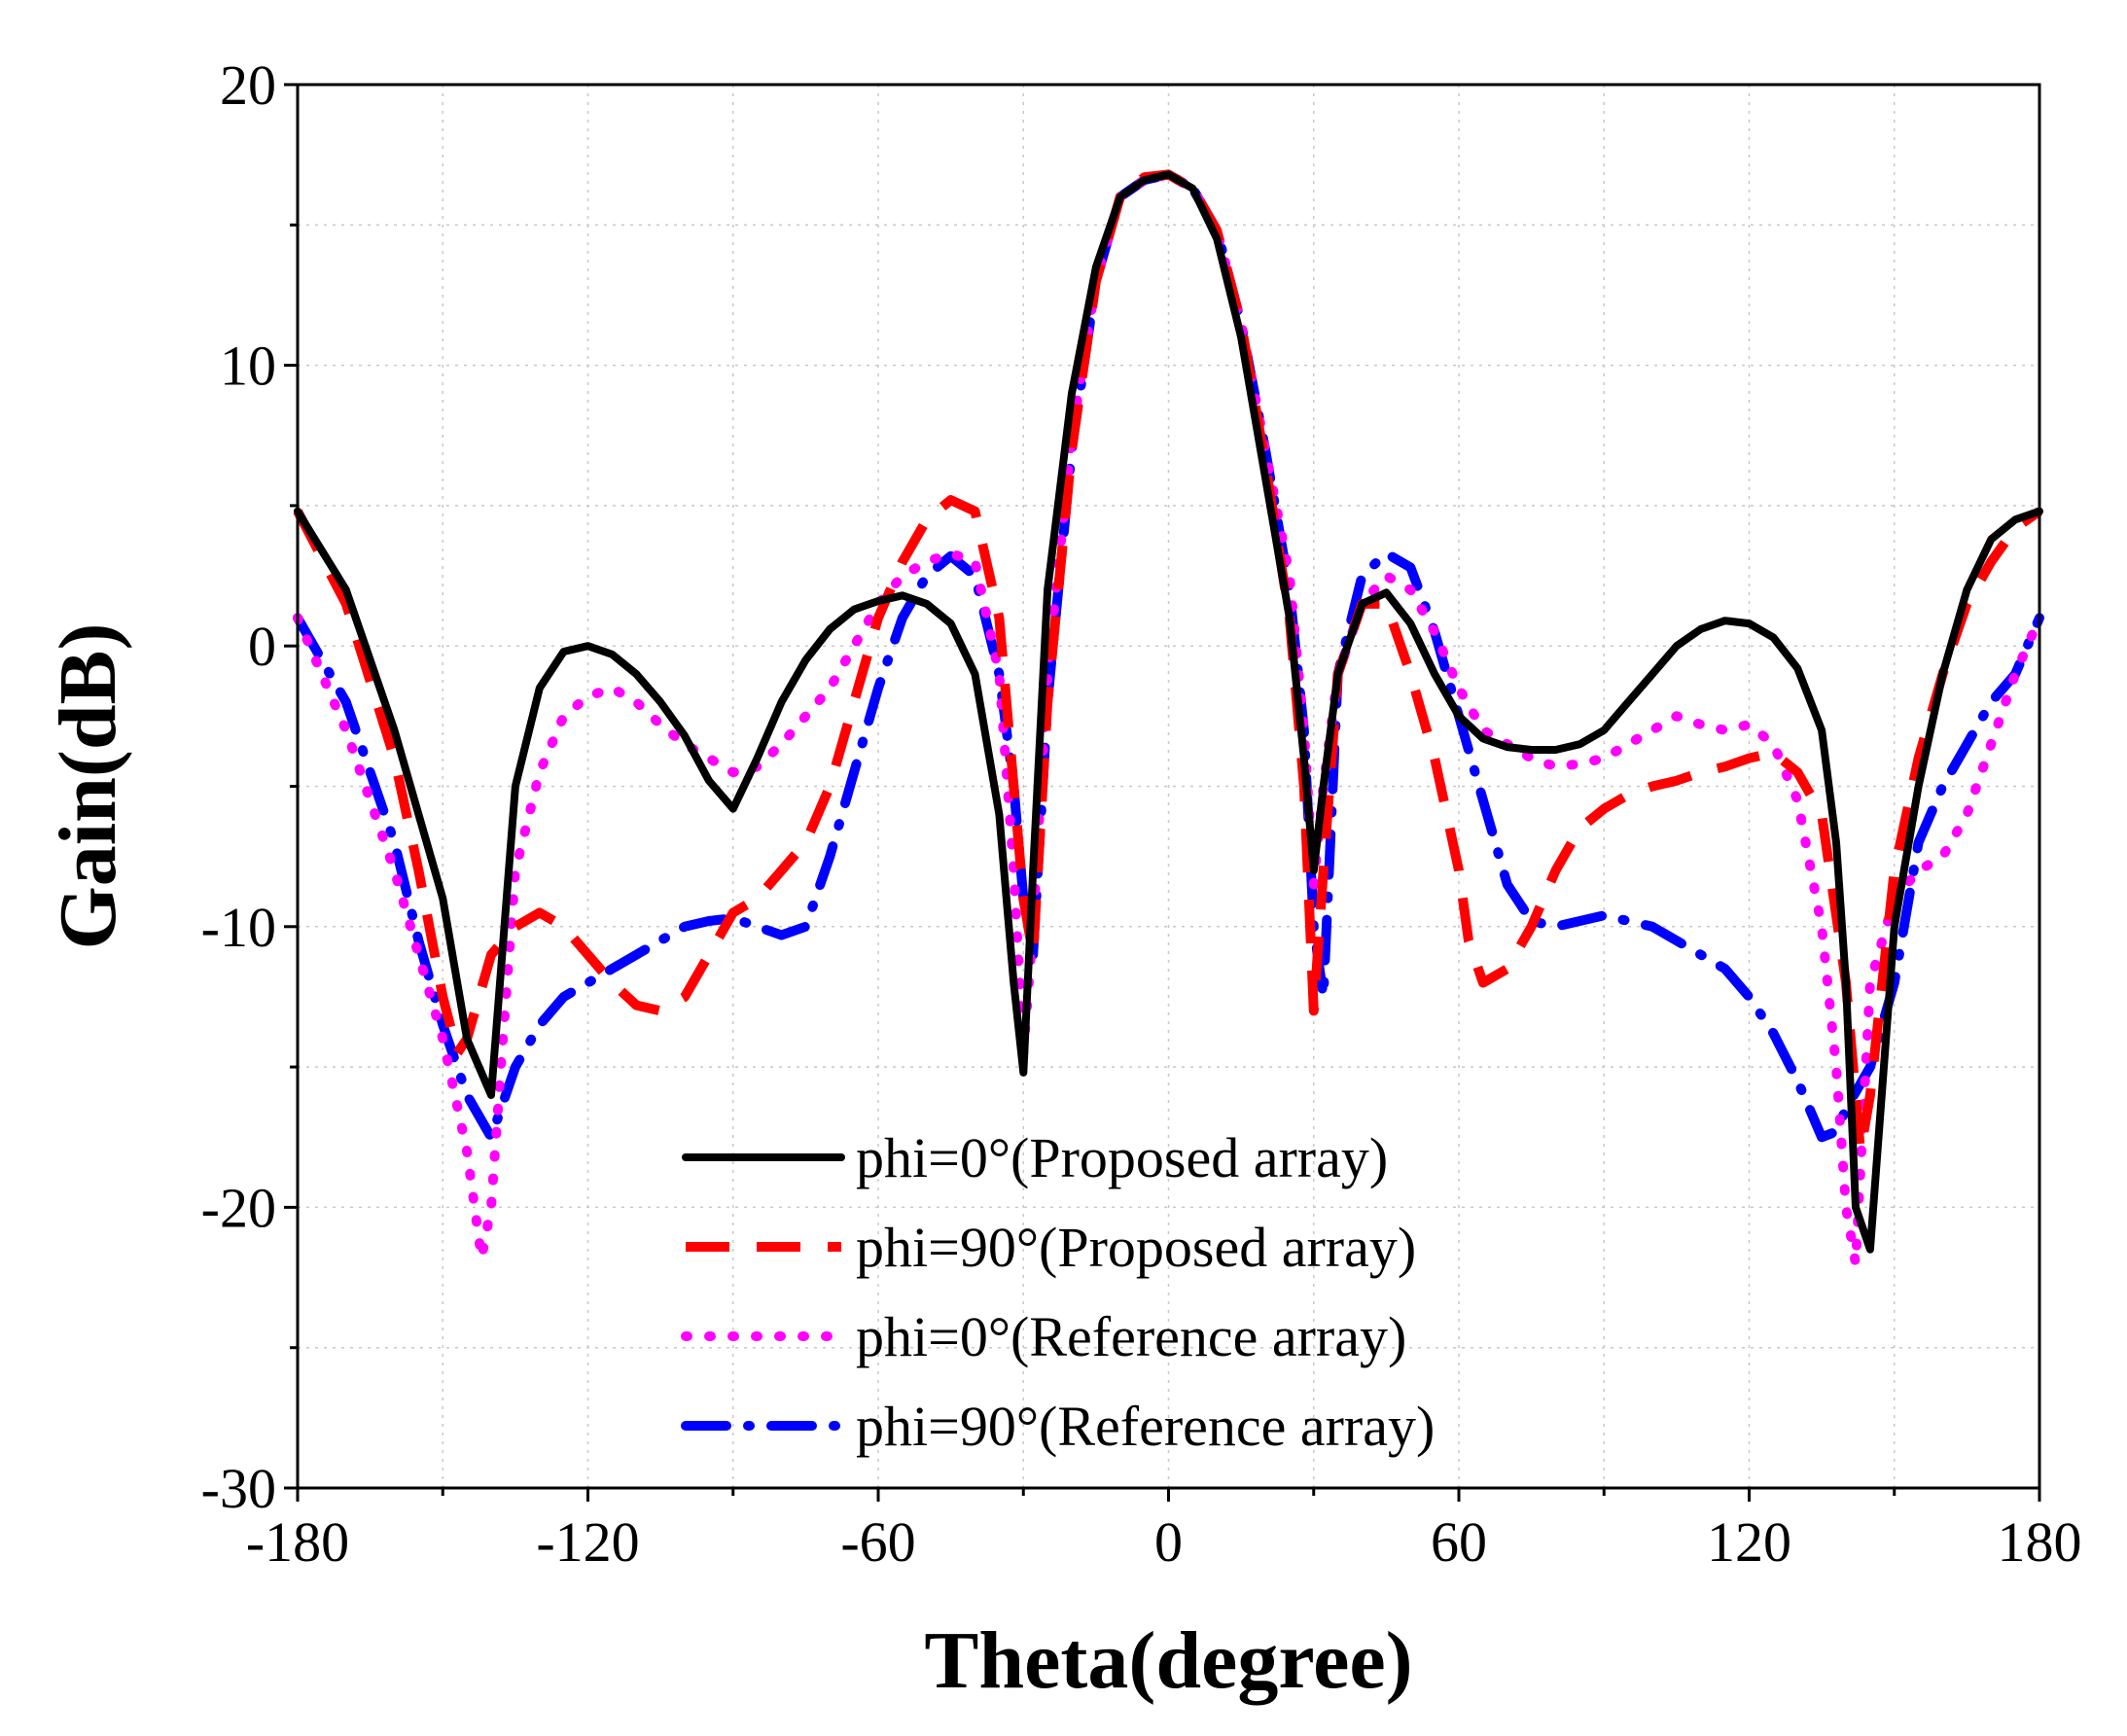 This screenshot has height=1736, width=2127. Describe the element at coordinates (1136, 1248) in the screenshot. I see `legend-label-1: phi=90°(Proposed array)` at that location.